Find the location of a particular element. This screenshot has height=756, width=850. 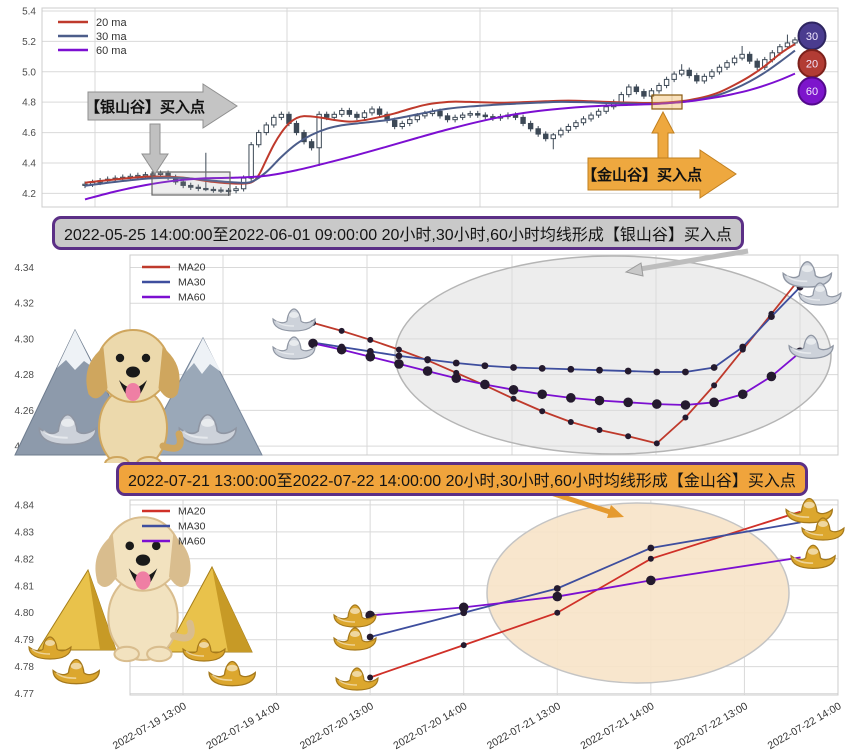

gold-y-tick-label: 4.82 is located at coordinates (25, 559).